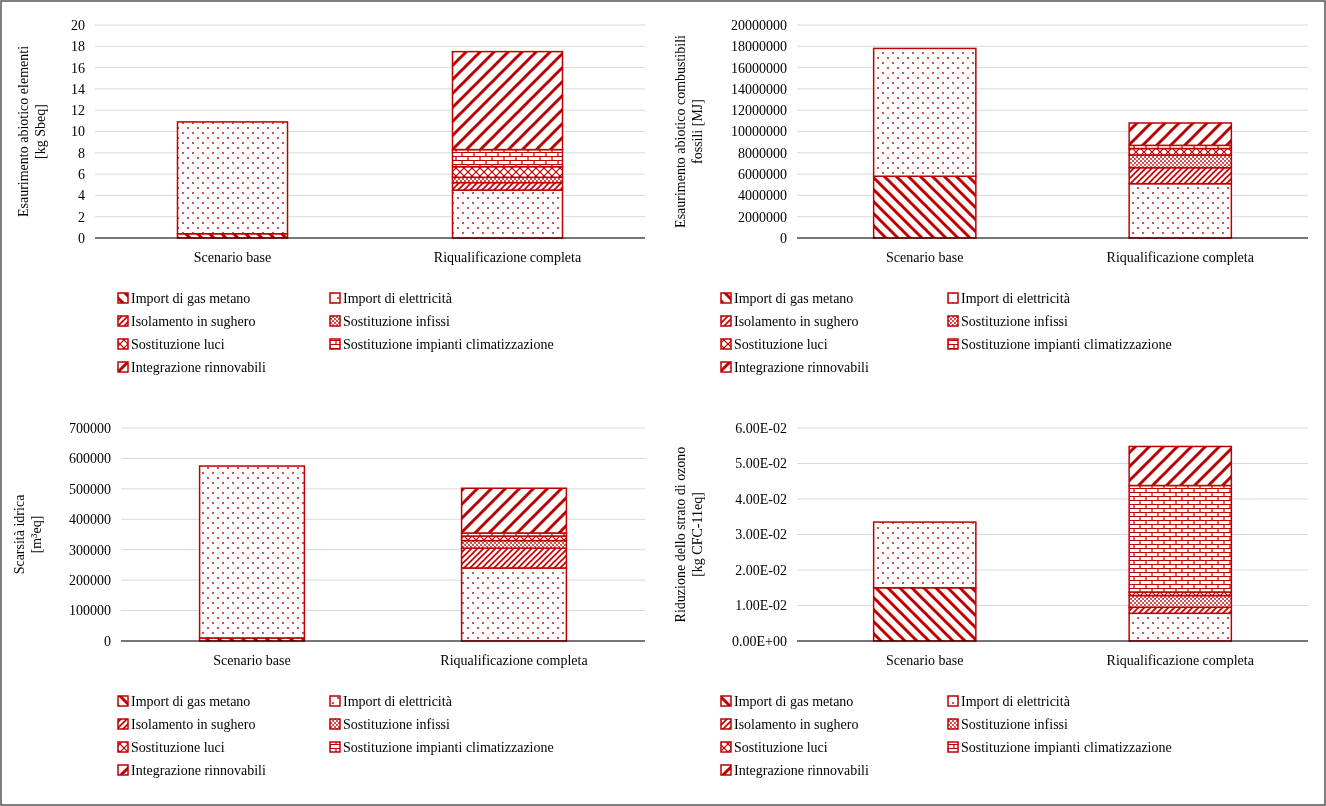 This screenshot has width=1326, height=806. Describe the element at coordinates (90, 550) in the screenshot. I see `y-tick-label: 300000` at that location.